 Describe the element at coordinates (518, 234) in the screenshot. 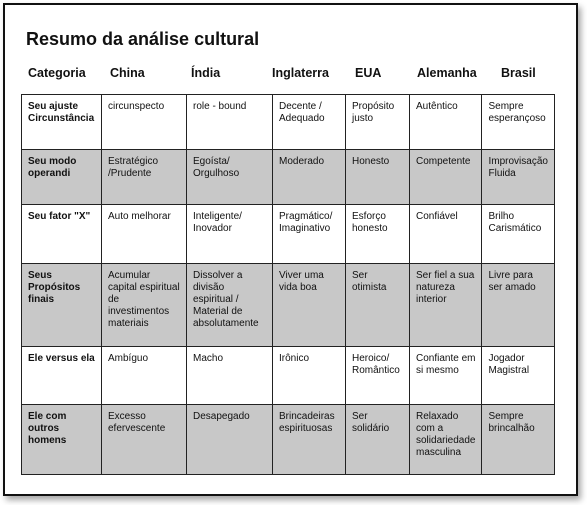

I see `table-cell: Brilho Carismático` at that location.